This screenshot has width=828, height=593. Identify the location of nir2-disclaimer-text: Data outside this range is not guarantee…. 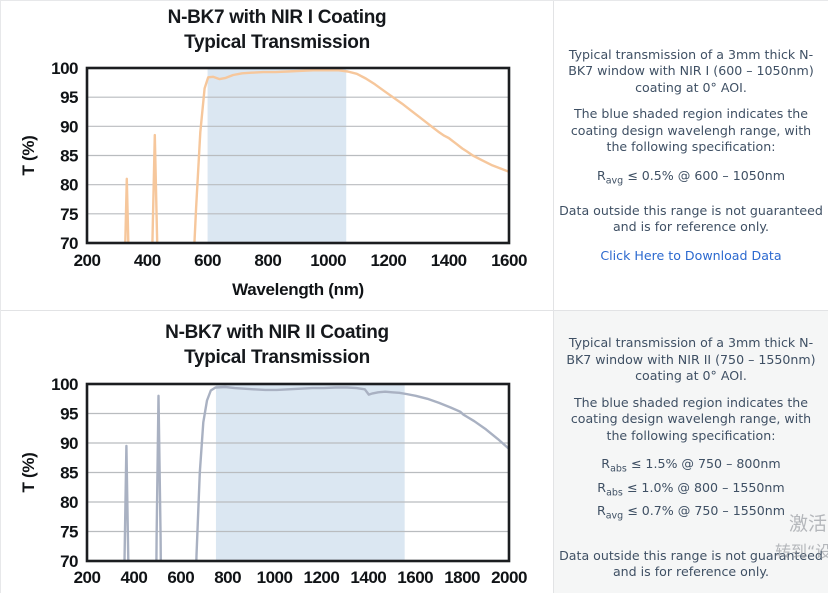
(691, 563).